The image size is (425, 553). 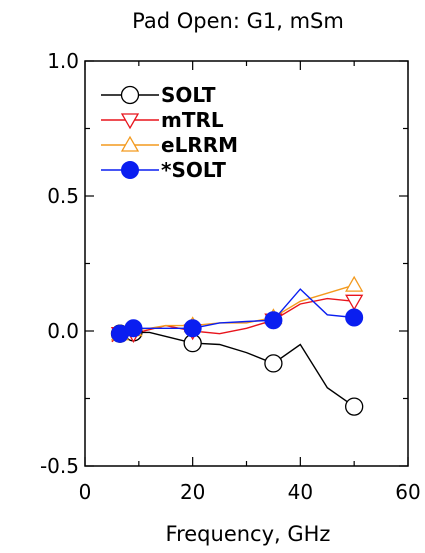 What do you see at coordinates (59, 466) in the screenshot?
I see `y-tick-label: -0.5` at bounding box center [59, 466].